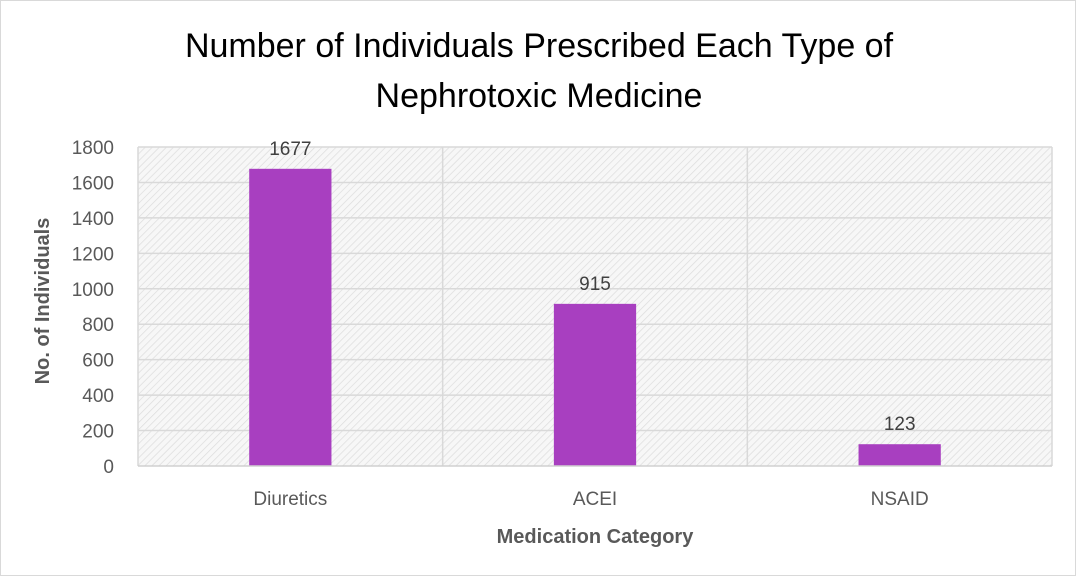 The width and height of the screenshot is (1076, 577). Describe the element at coordinates (93, 183) in the screenshot. I see `y-tick-label: 1600` at that location.